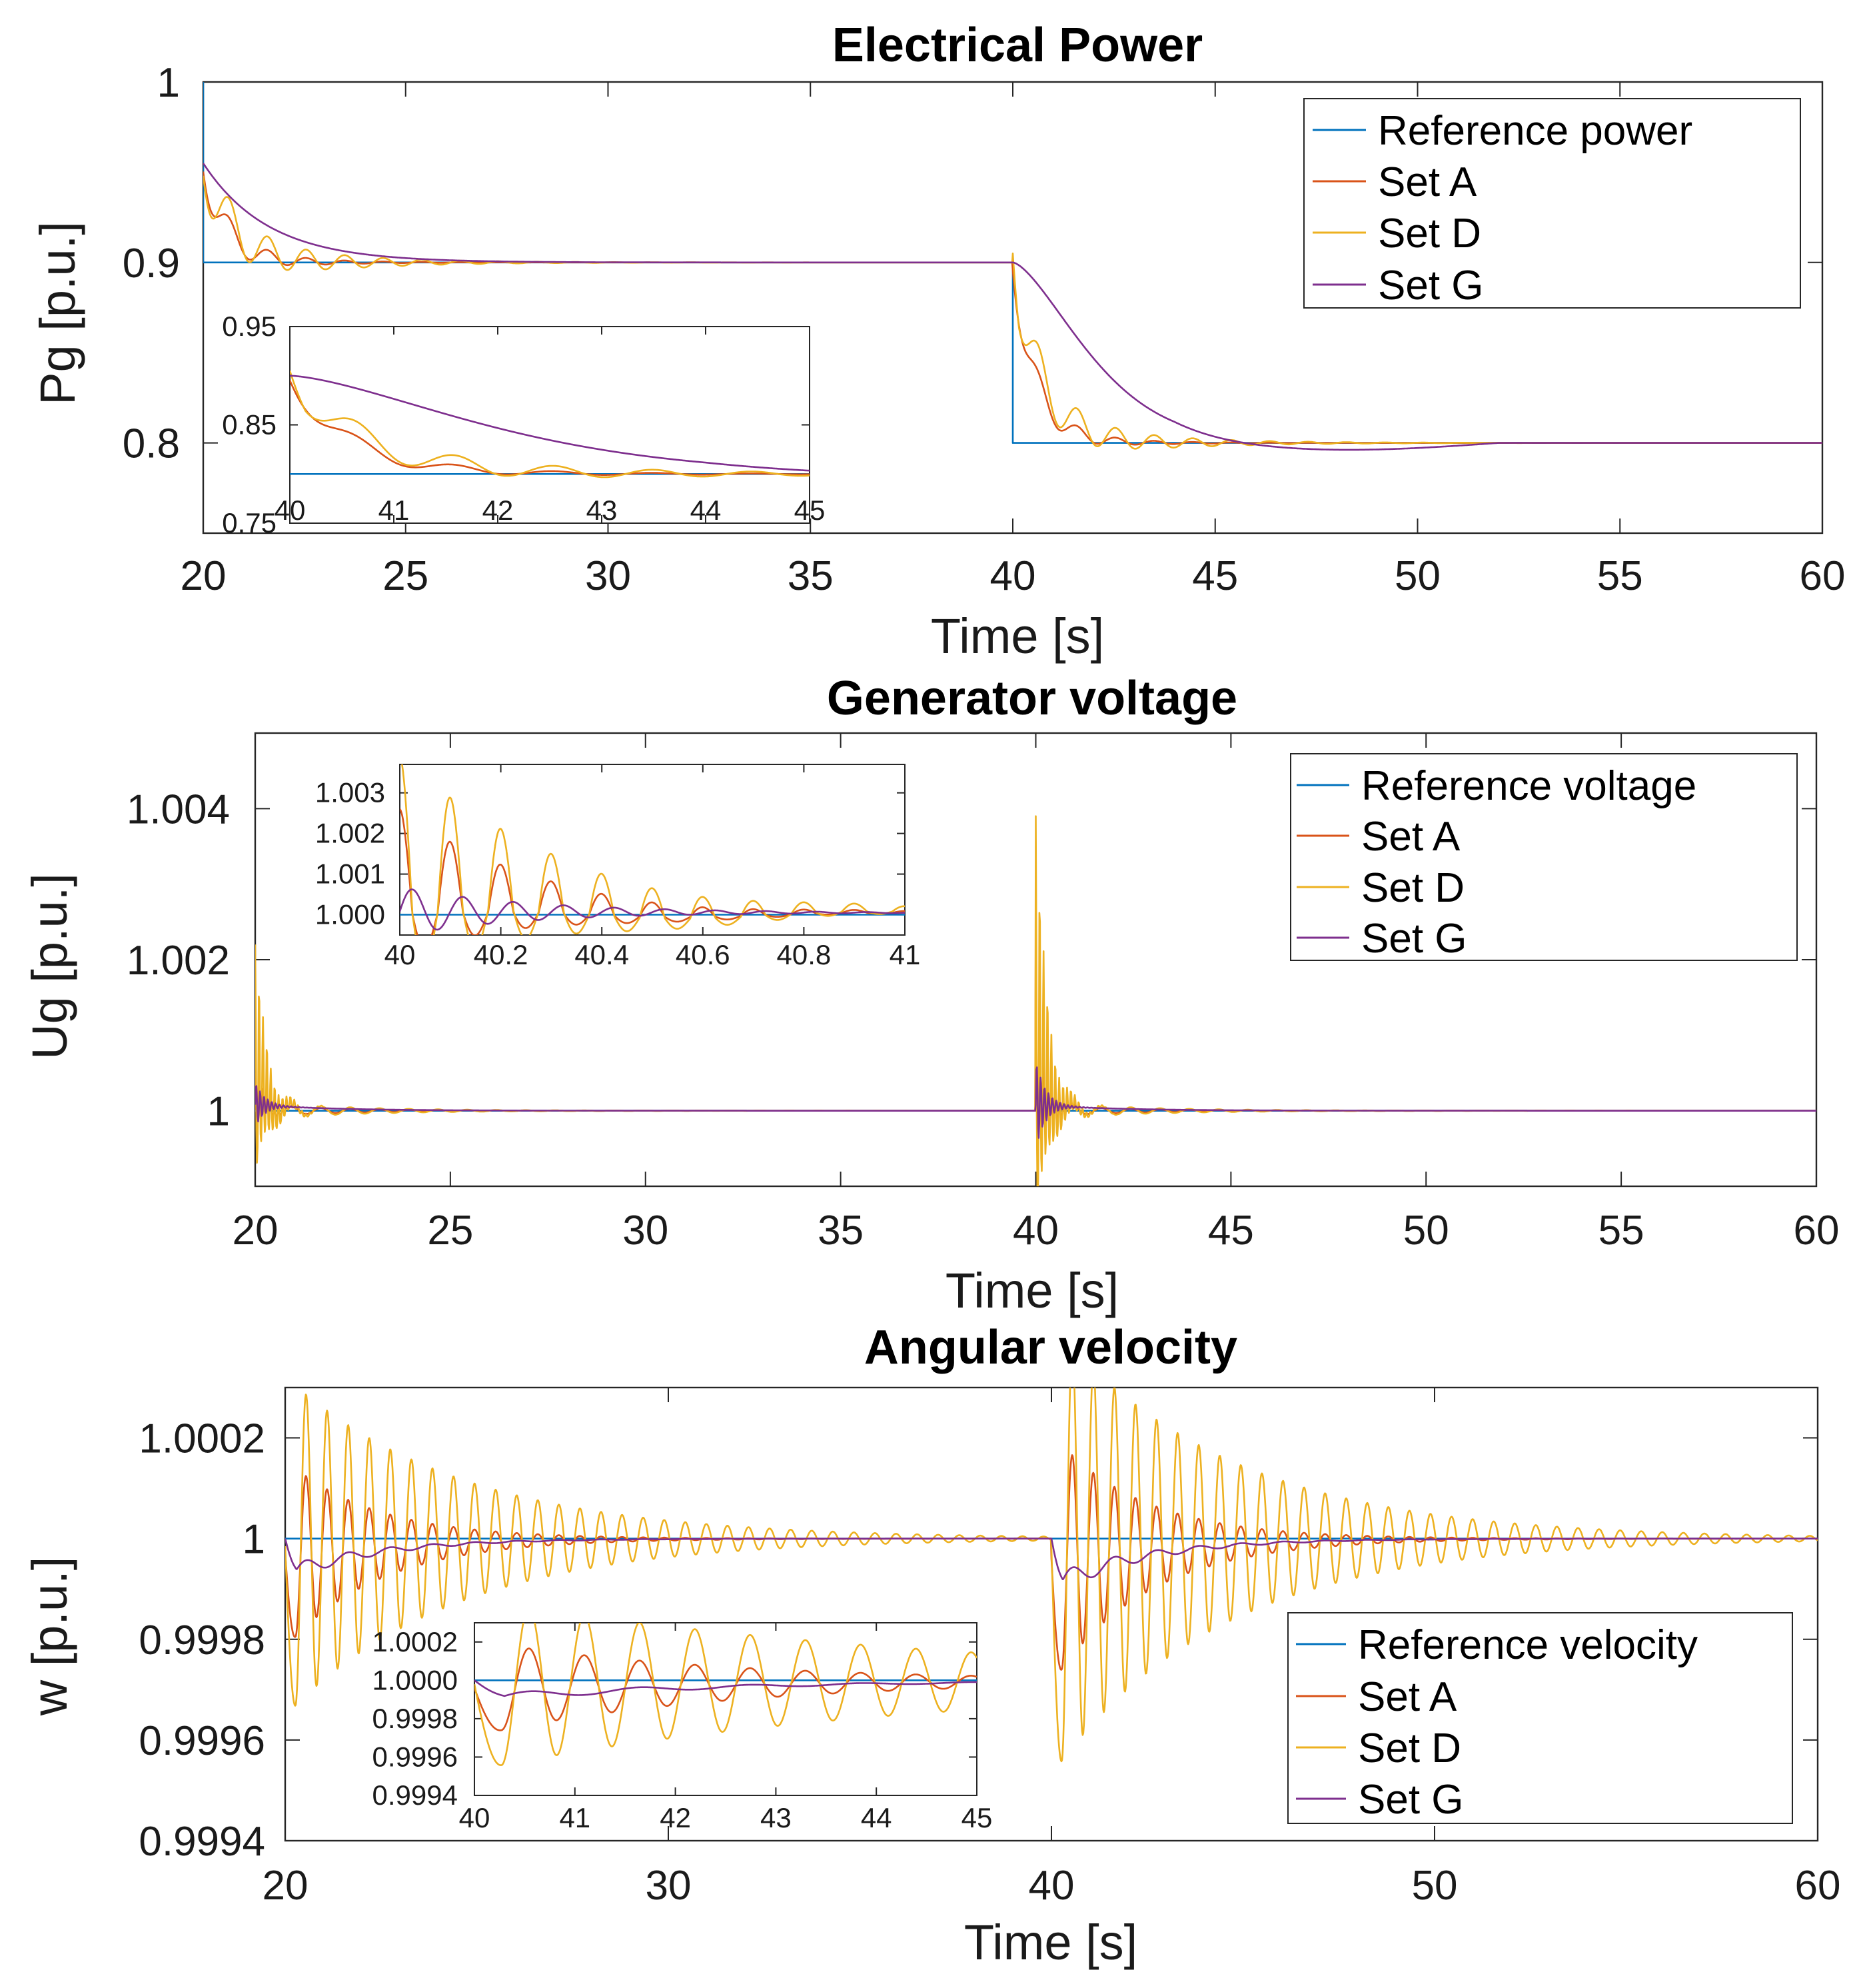 Image resolution: width=1871 pixels, height=1988 pixels. I want to click on inset-axes: 40 41 42 43 44 45 0.75 0.85 0.95, so click(524, 424).